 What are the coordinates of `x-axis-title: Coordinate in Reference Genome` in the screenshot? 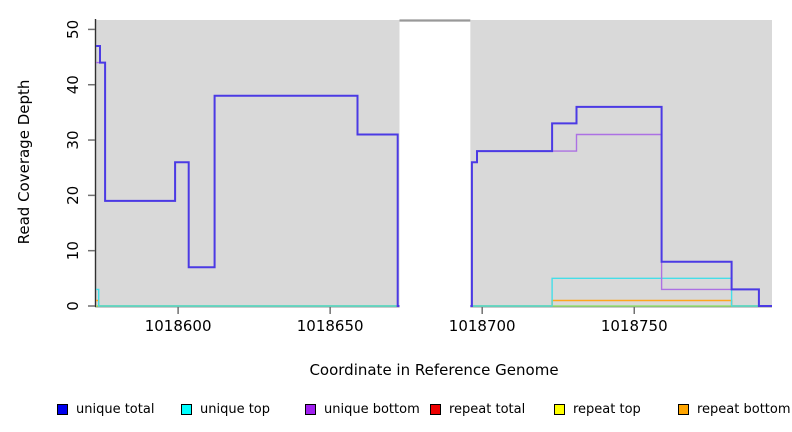 It's located at (434, 370).